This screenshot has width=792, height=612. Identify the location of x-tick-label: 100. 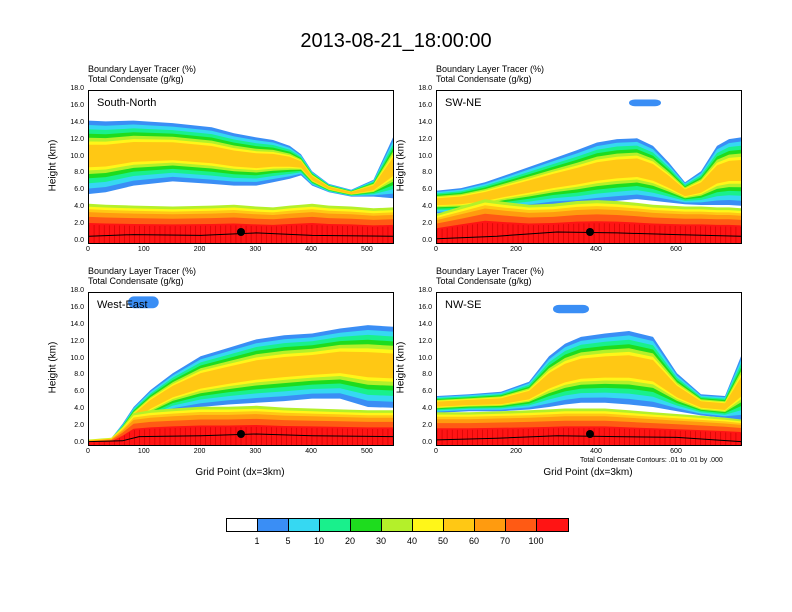
(143, 451).